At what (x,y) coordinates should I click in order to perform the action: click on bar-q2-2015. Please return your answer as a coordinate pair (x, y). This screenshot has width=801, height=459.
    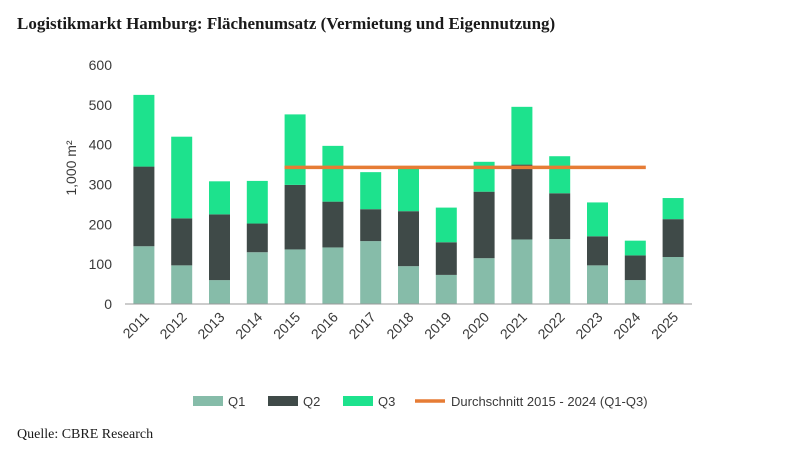
    Looking at the image, I should click on (295, 217).